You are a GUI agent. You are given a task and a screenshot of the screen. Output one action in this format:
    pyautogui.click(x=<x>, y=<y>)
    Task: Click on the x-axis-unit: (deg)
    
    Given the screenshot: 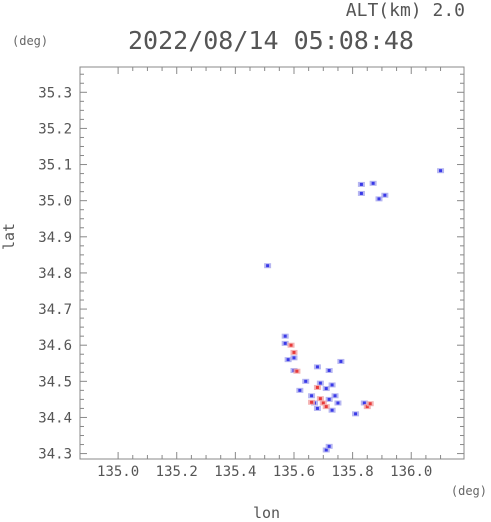 What is the action you would take?
    pyautogui.click(x=468, y=491)
    